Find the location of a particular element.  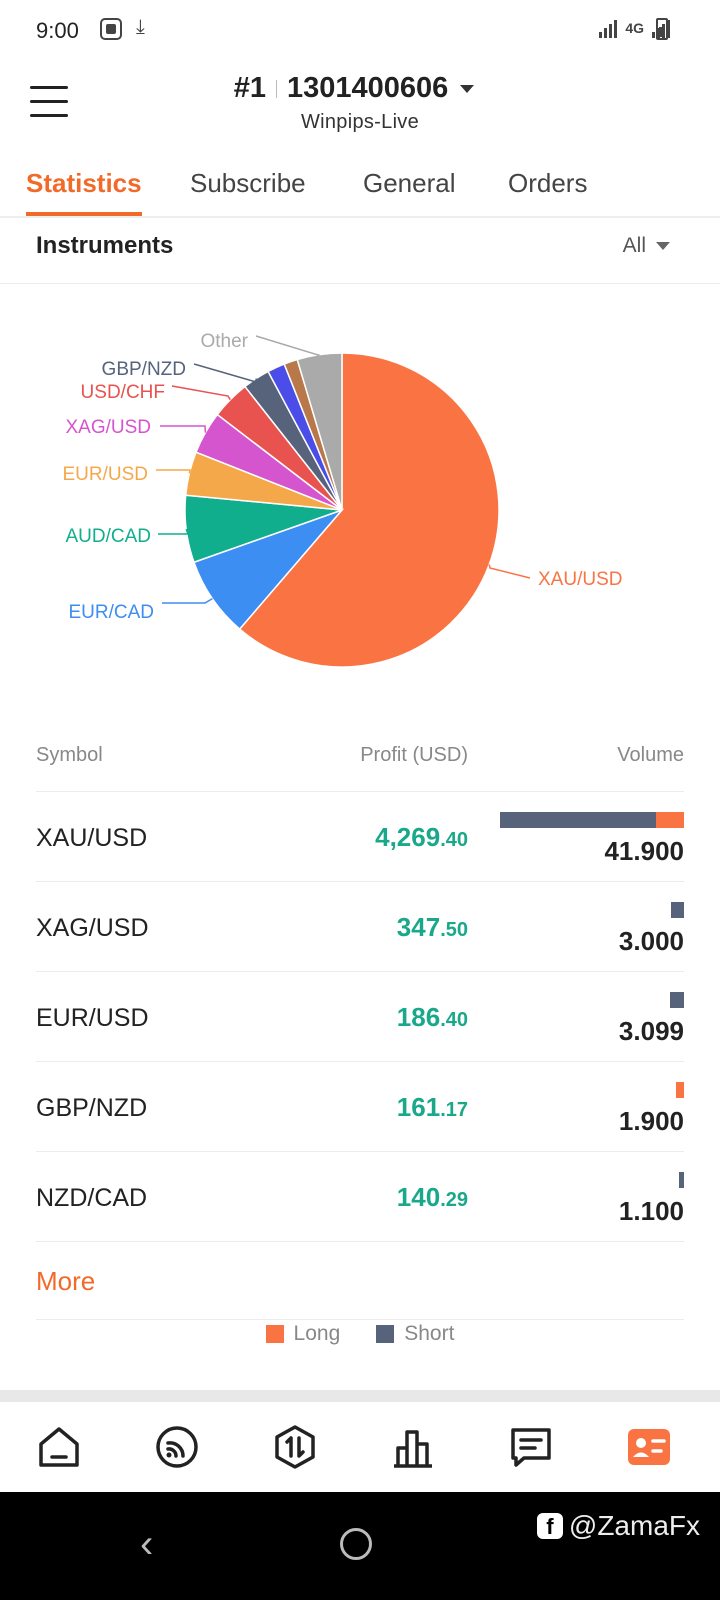

tab-subscribe: Subscribe is located at coordinates (248, 183).